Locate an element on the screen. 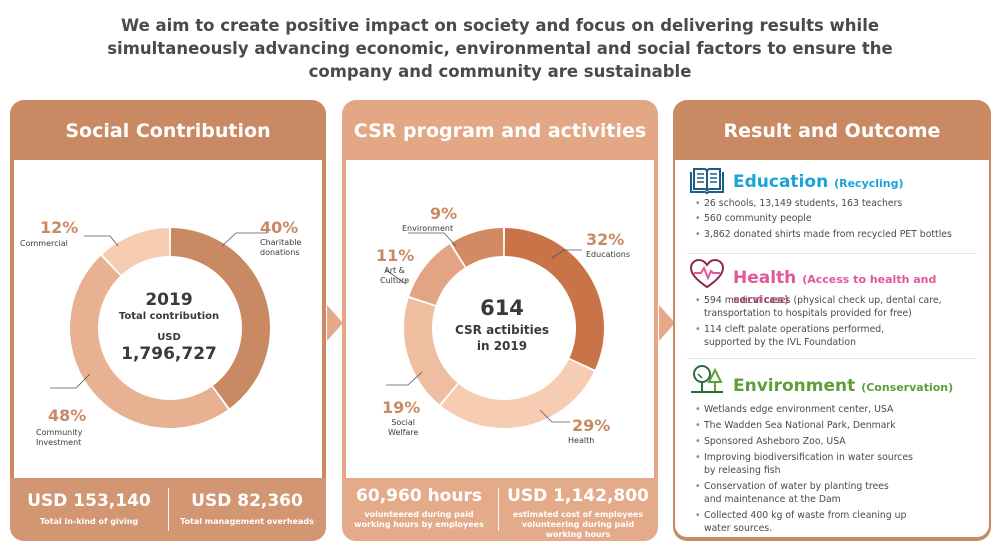 The height and width of the screenshot is (549, 1000). social-welfare-label: Social Welfare is located at coordinates (403, 427).